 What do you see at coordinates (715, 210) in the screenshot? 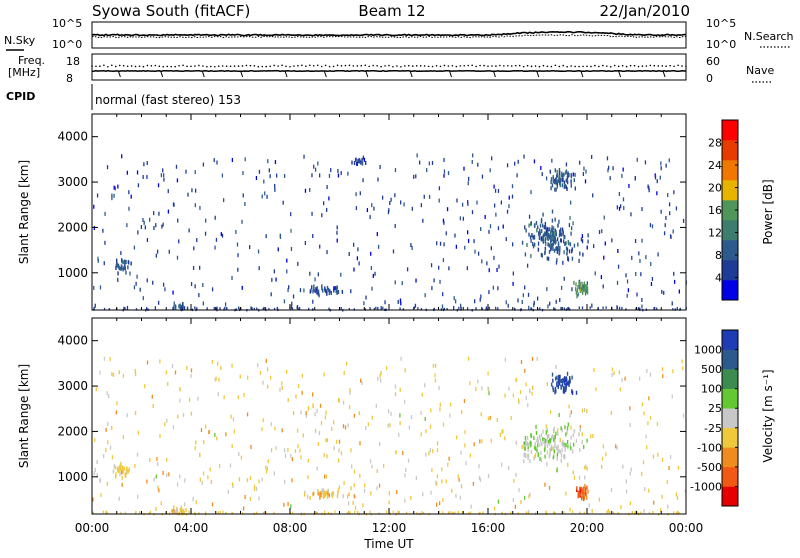
I see `power-colorbar-tick-label: 16` at bounding box center [715, 210].